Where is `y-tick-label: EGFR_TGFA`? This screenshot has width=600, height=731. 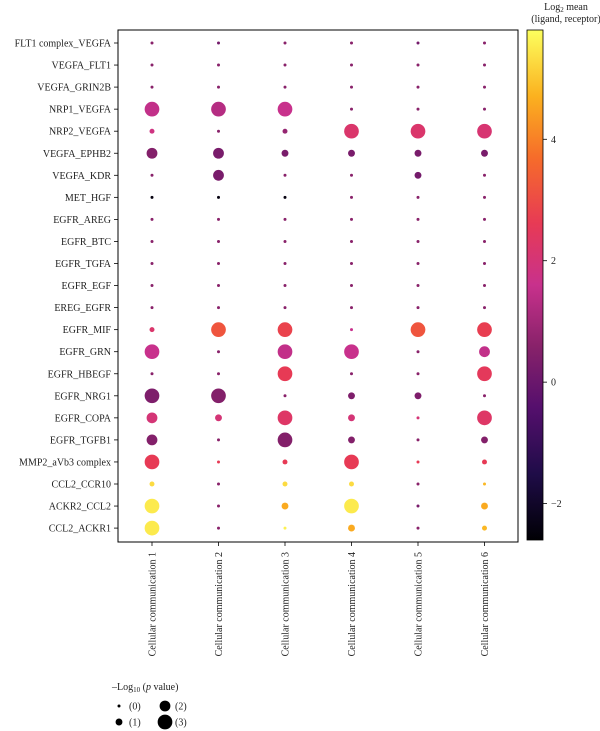
y-tick-label: EGFR_TGFA is located at coordinates (83, 264).